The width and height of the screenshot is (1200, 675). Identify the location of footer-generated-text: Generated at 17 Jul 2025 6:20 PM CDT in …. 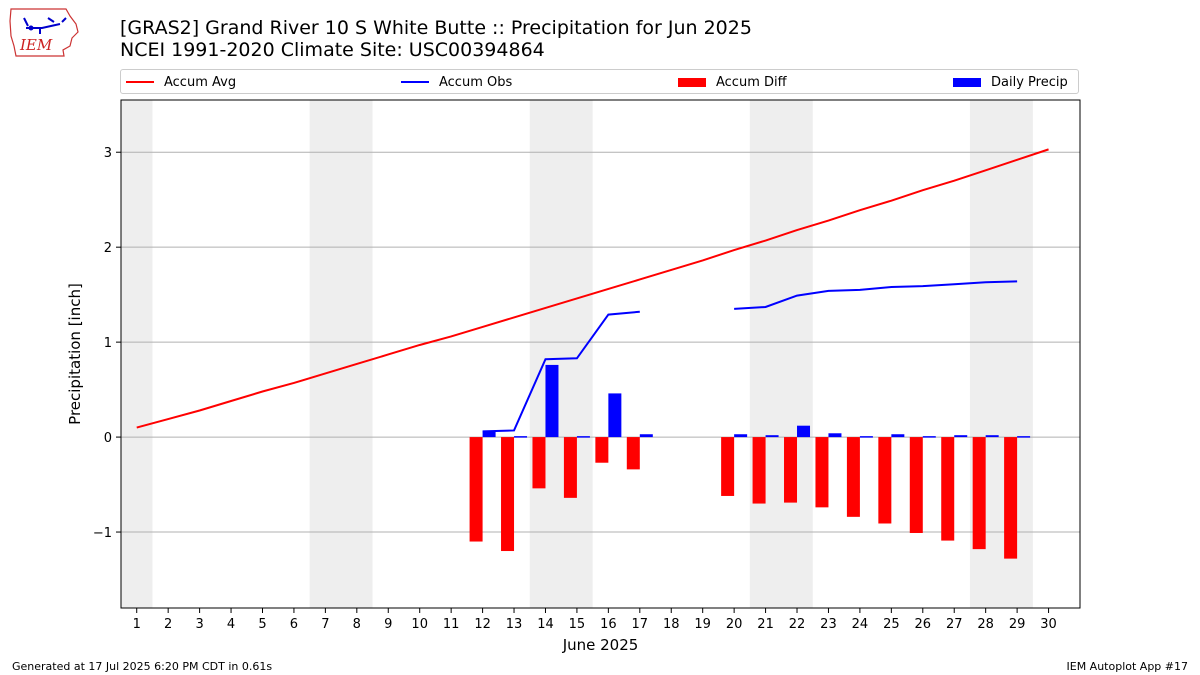
(142, 666).